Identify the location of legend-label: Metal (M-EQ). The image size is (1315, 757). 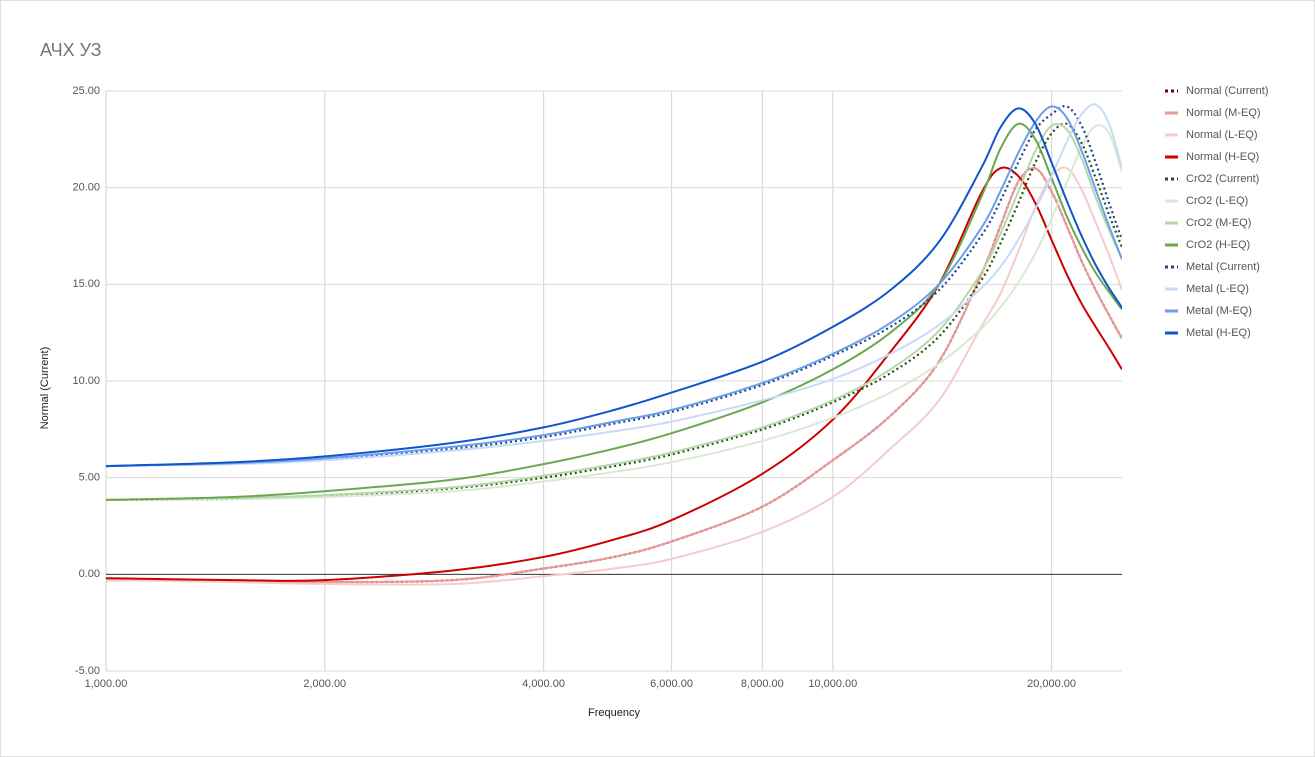
(1219, 311).